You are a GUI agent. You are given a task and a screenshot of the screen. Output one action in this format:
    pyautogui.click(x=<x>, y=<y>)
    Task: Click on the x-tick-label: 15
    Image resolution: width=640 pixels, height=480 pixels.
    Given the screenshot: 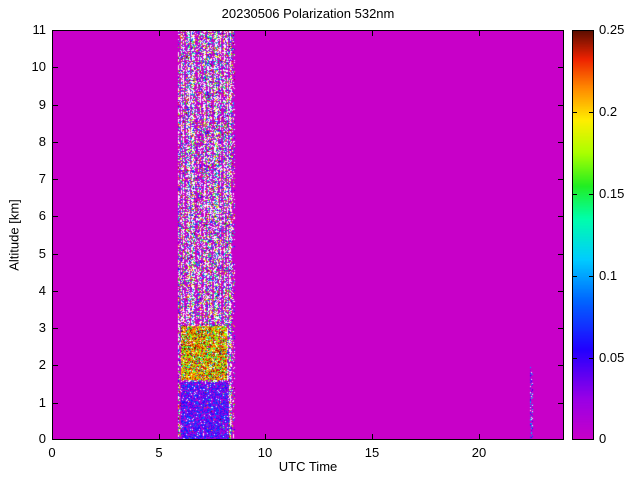 What is the action you would take?
    pyautogui.click(x=372, y=452)
    